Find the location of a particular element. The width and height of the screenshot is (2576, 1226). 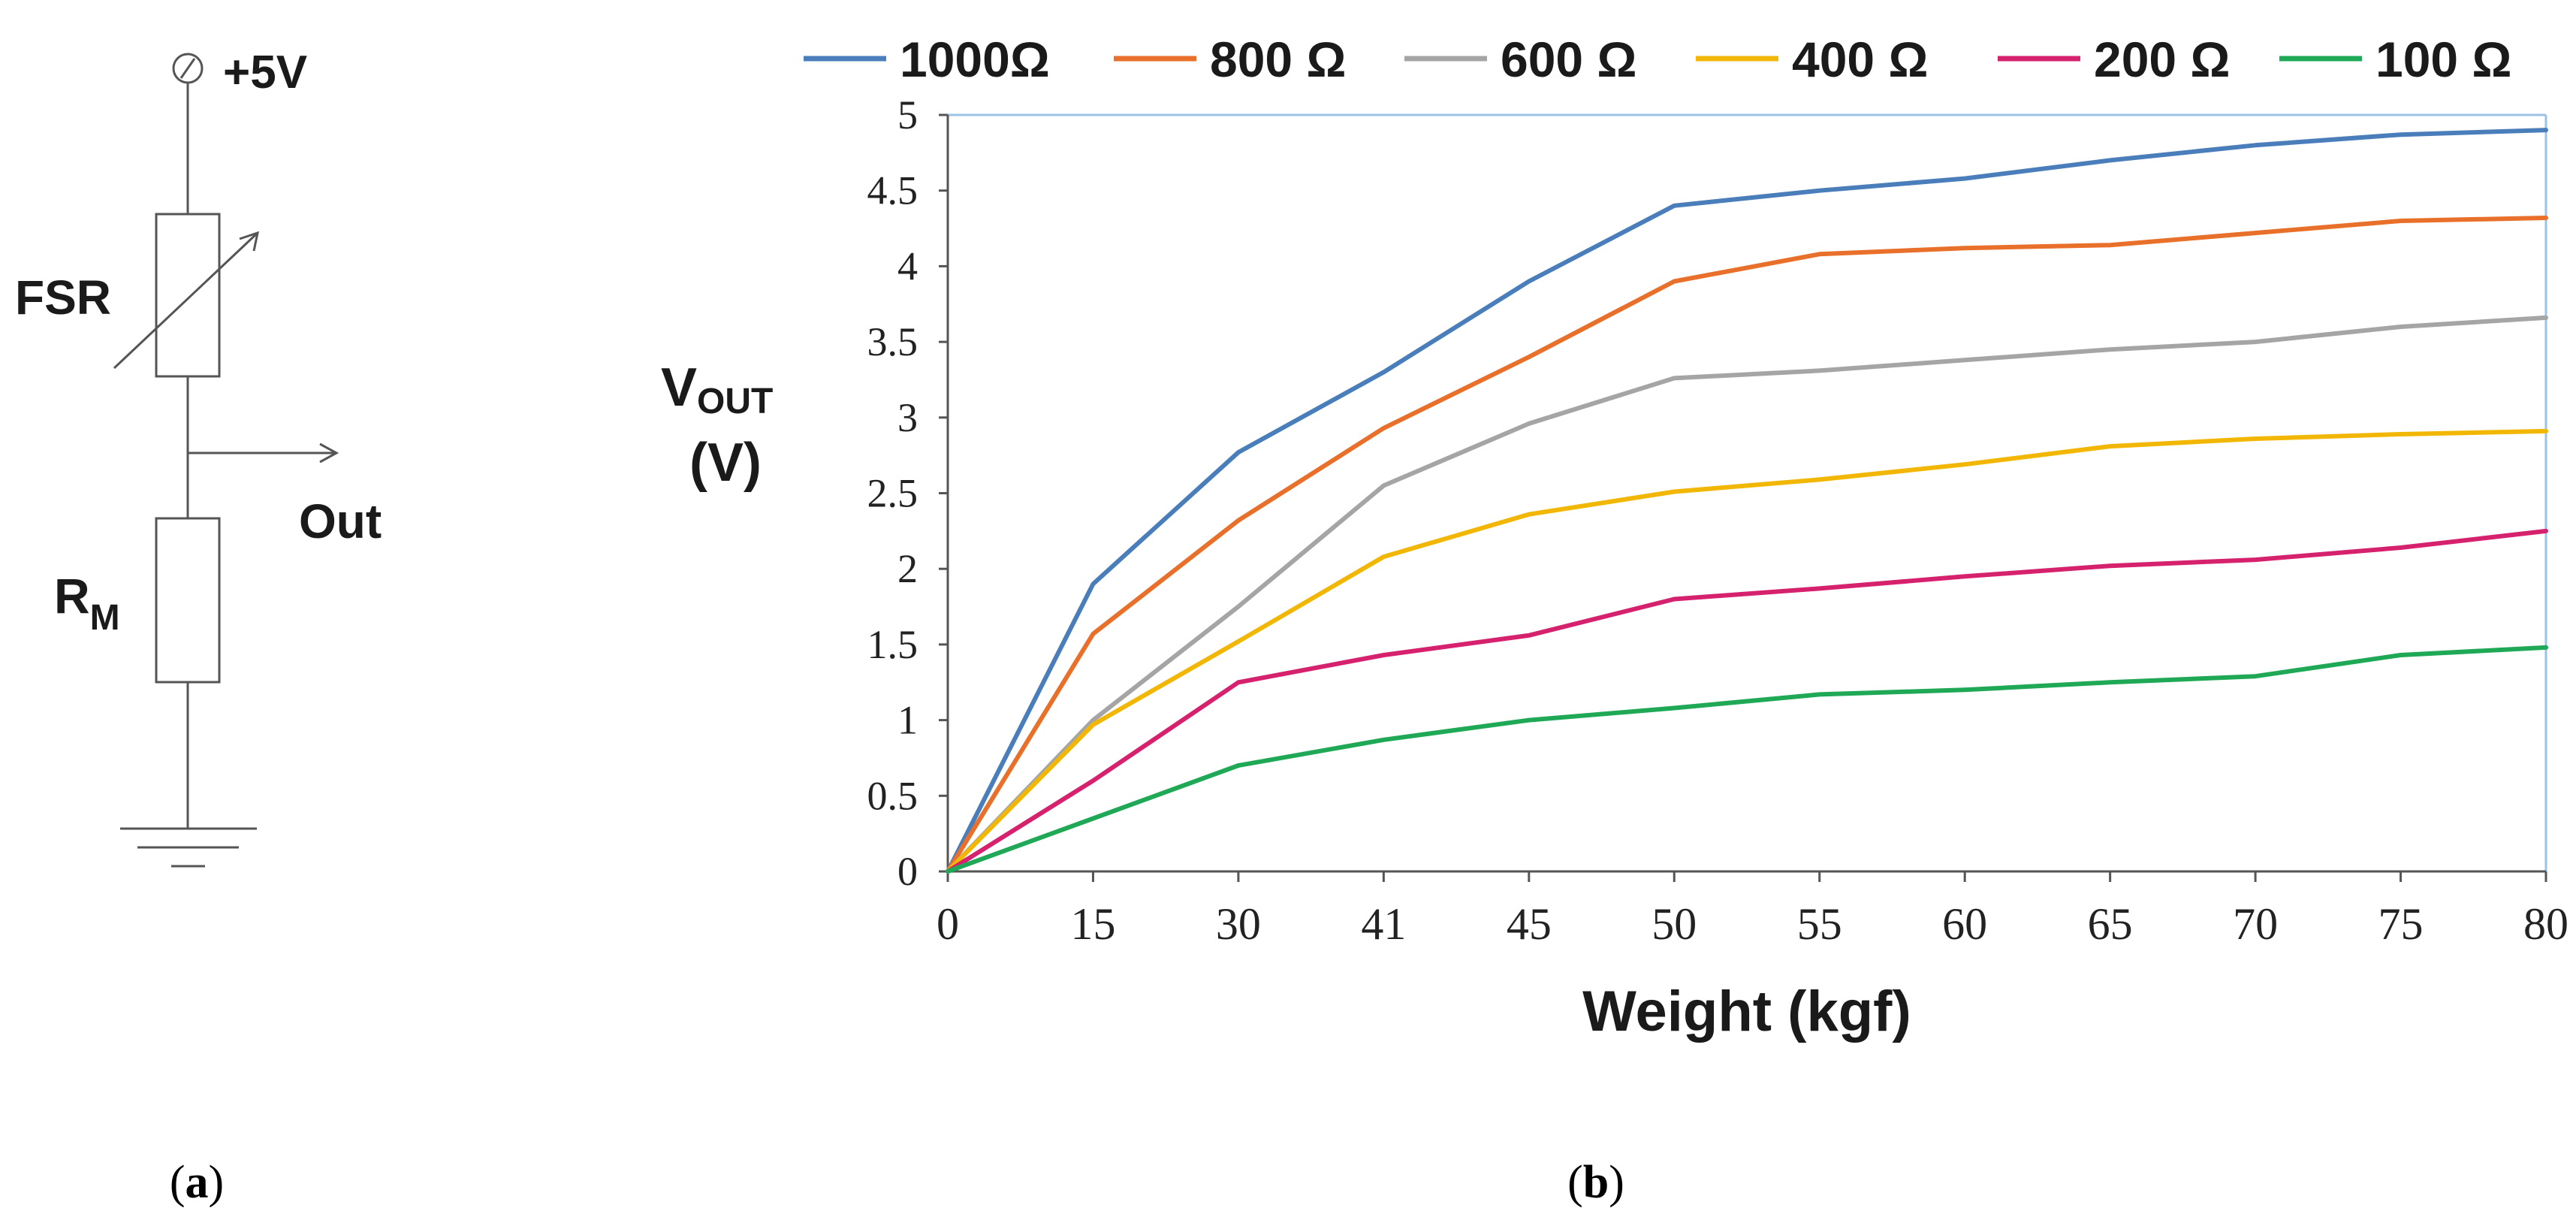

legend: 1000Ω 800 Ω 600 Ω 400 Ω 200 Ω 100 Ω is located at coordinates (1657, 59).